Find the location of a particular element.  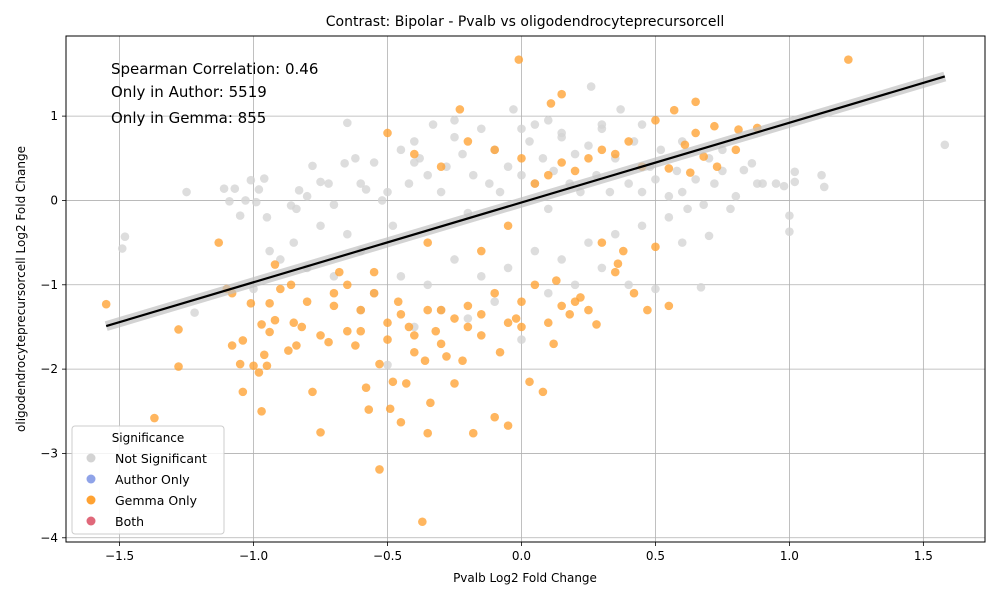

legend-label-not-significant: Not Significant is located at coordinates (161, 458).